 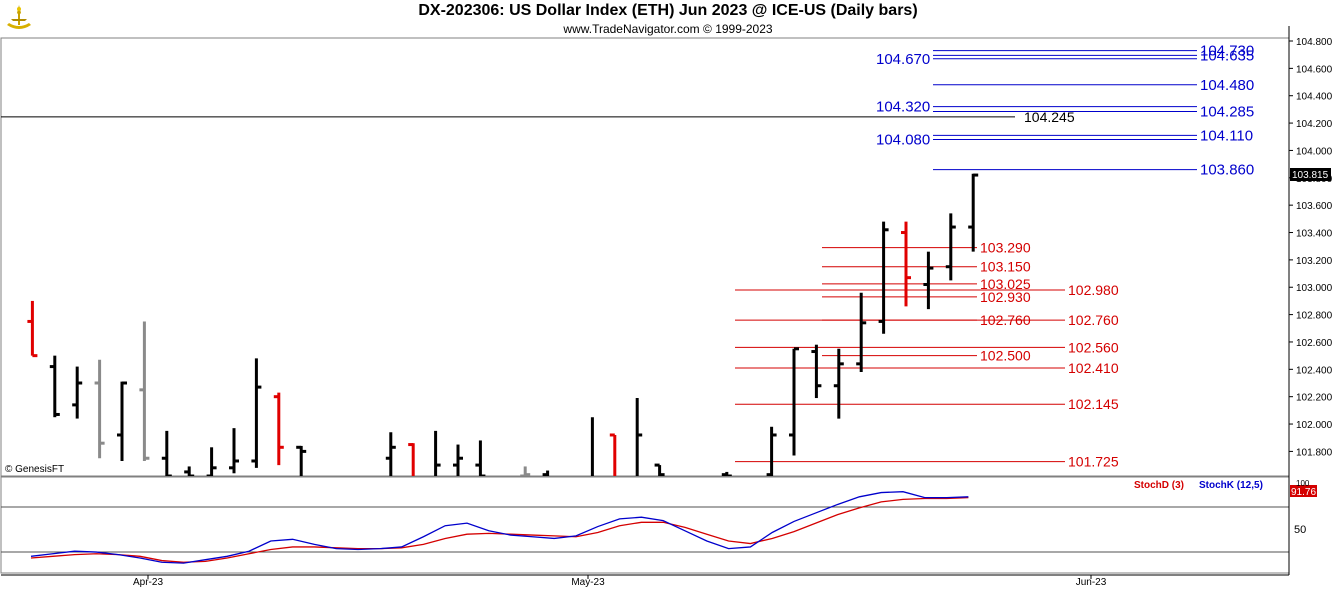 I want to click on level-label-red-long: 102.980, so click(x=1093, y=290).